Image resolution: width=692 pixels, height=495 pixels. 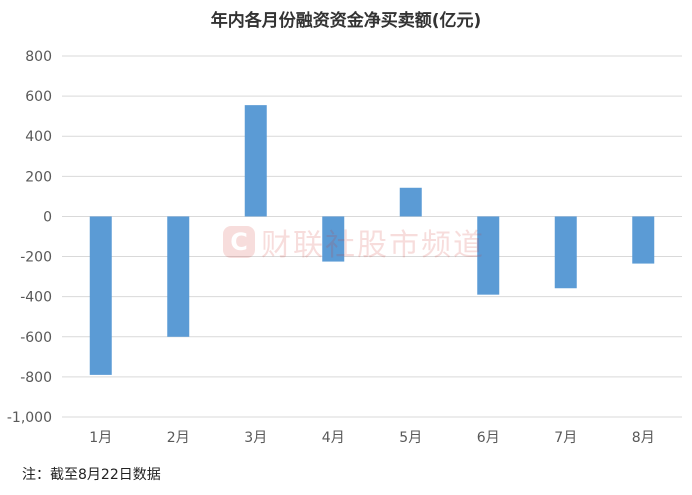 I want to click on x-tick-label: 2月, so click(x=178, y=438).